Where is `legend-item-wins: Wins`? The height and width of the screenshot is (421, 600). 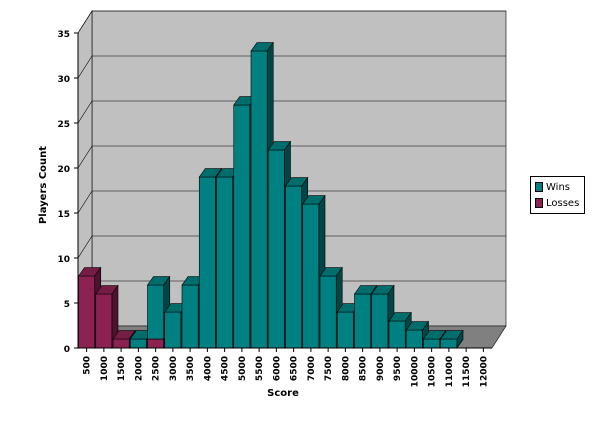
legend-item-wins: Wins is located at coordinates (552, 187).